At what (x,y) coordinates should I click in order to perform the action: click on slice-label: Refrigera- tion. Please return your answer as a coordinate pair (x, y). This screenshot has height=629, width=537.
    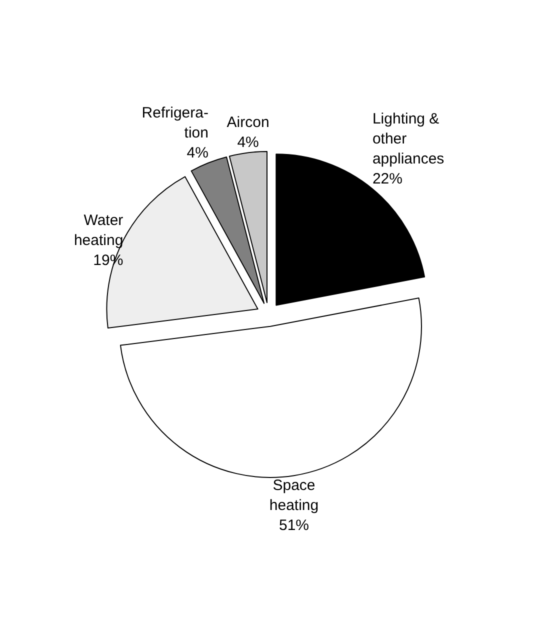
    Looking at the image, I should click on (175, 123).